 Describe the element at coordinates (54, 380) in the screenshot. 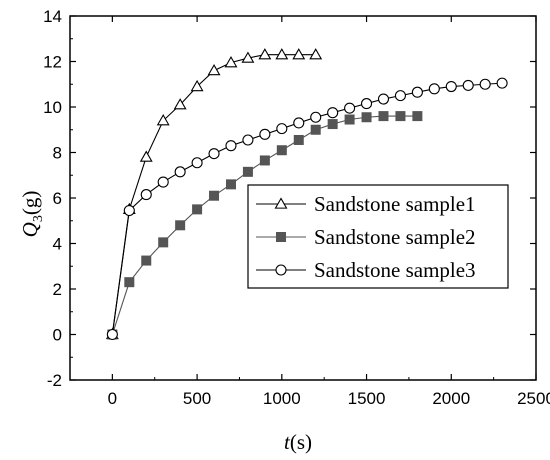

I see `y-tick-label: -2` at that location.